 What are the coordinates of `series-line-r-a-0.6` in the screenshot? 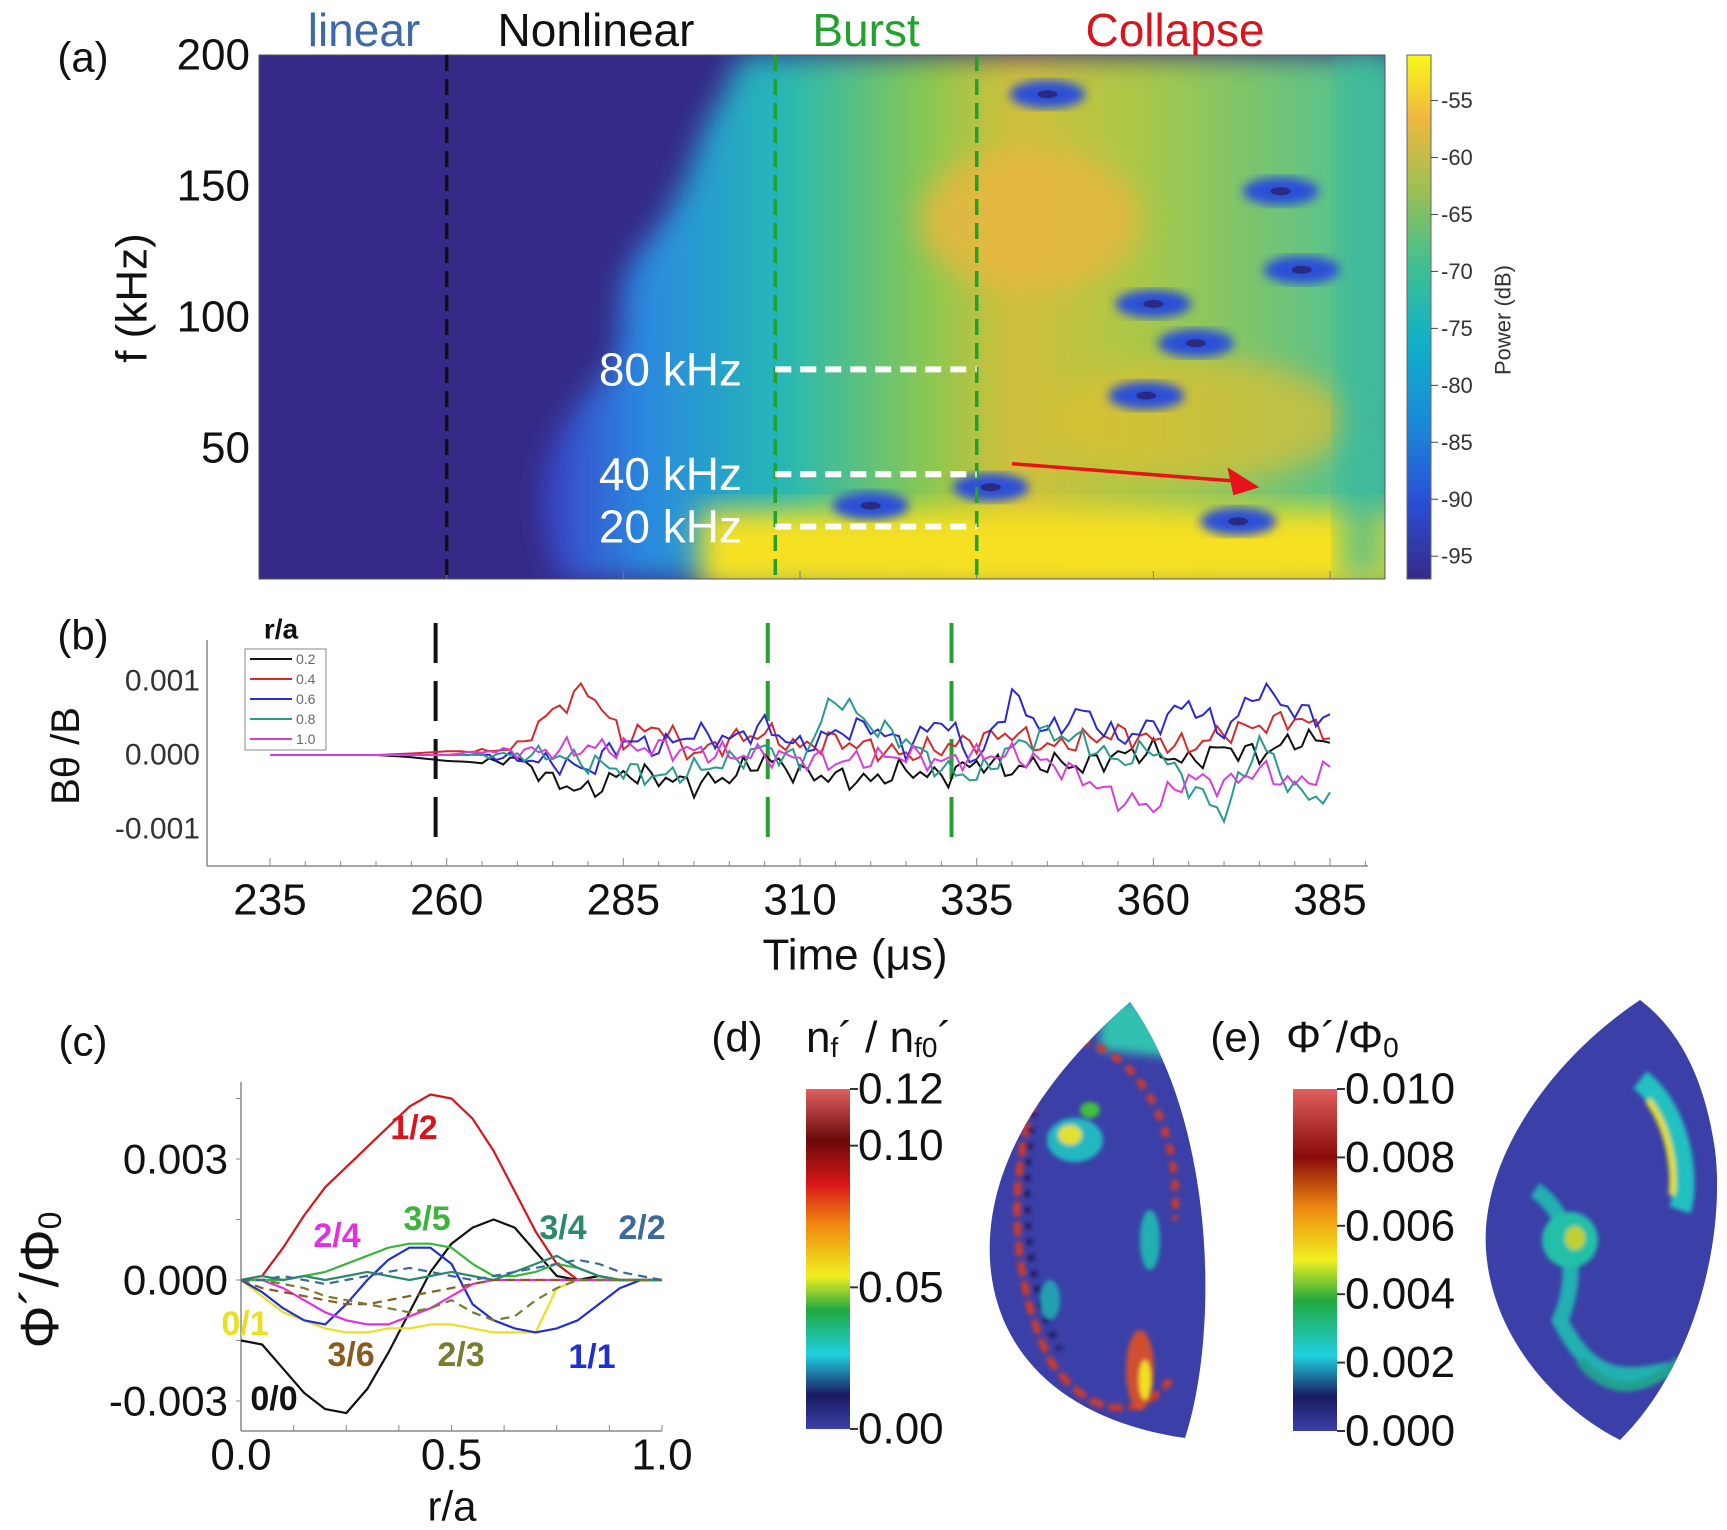 It's located at (800, 729).